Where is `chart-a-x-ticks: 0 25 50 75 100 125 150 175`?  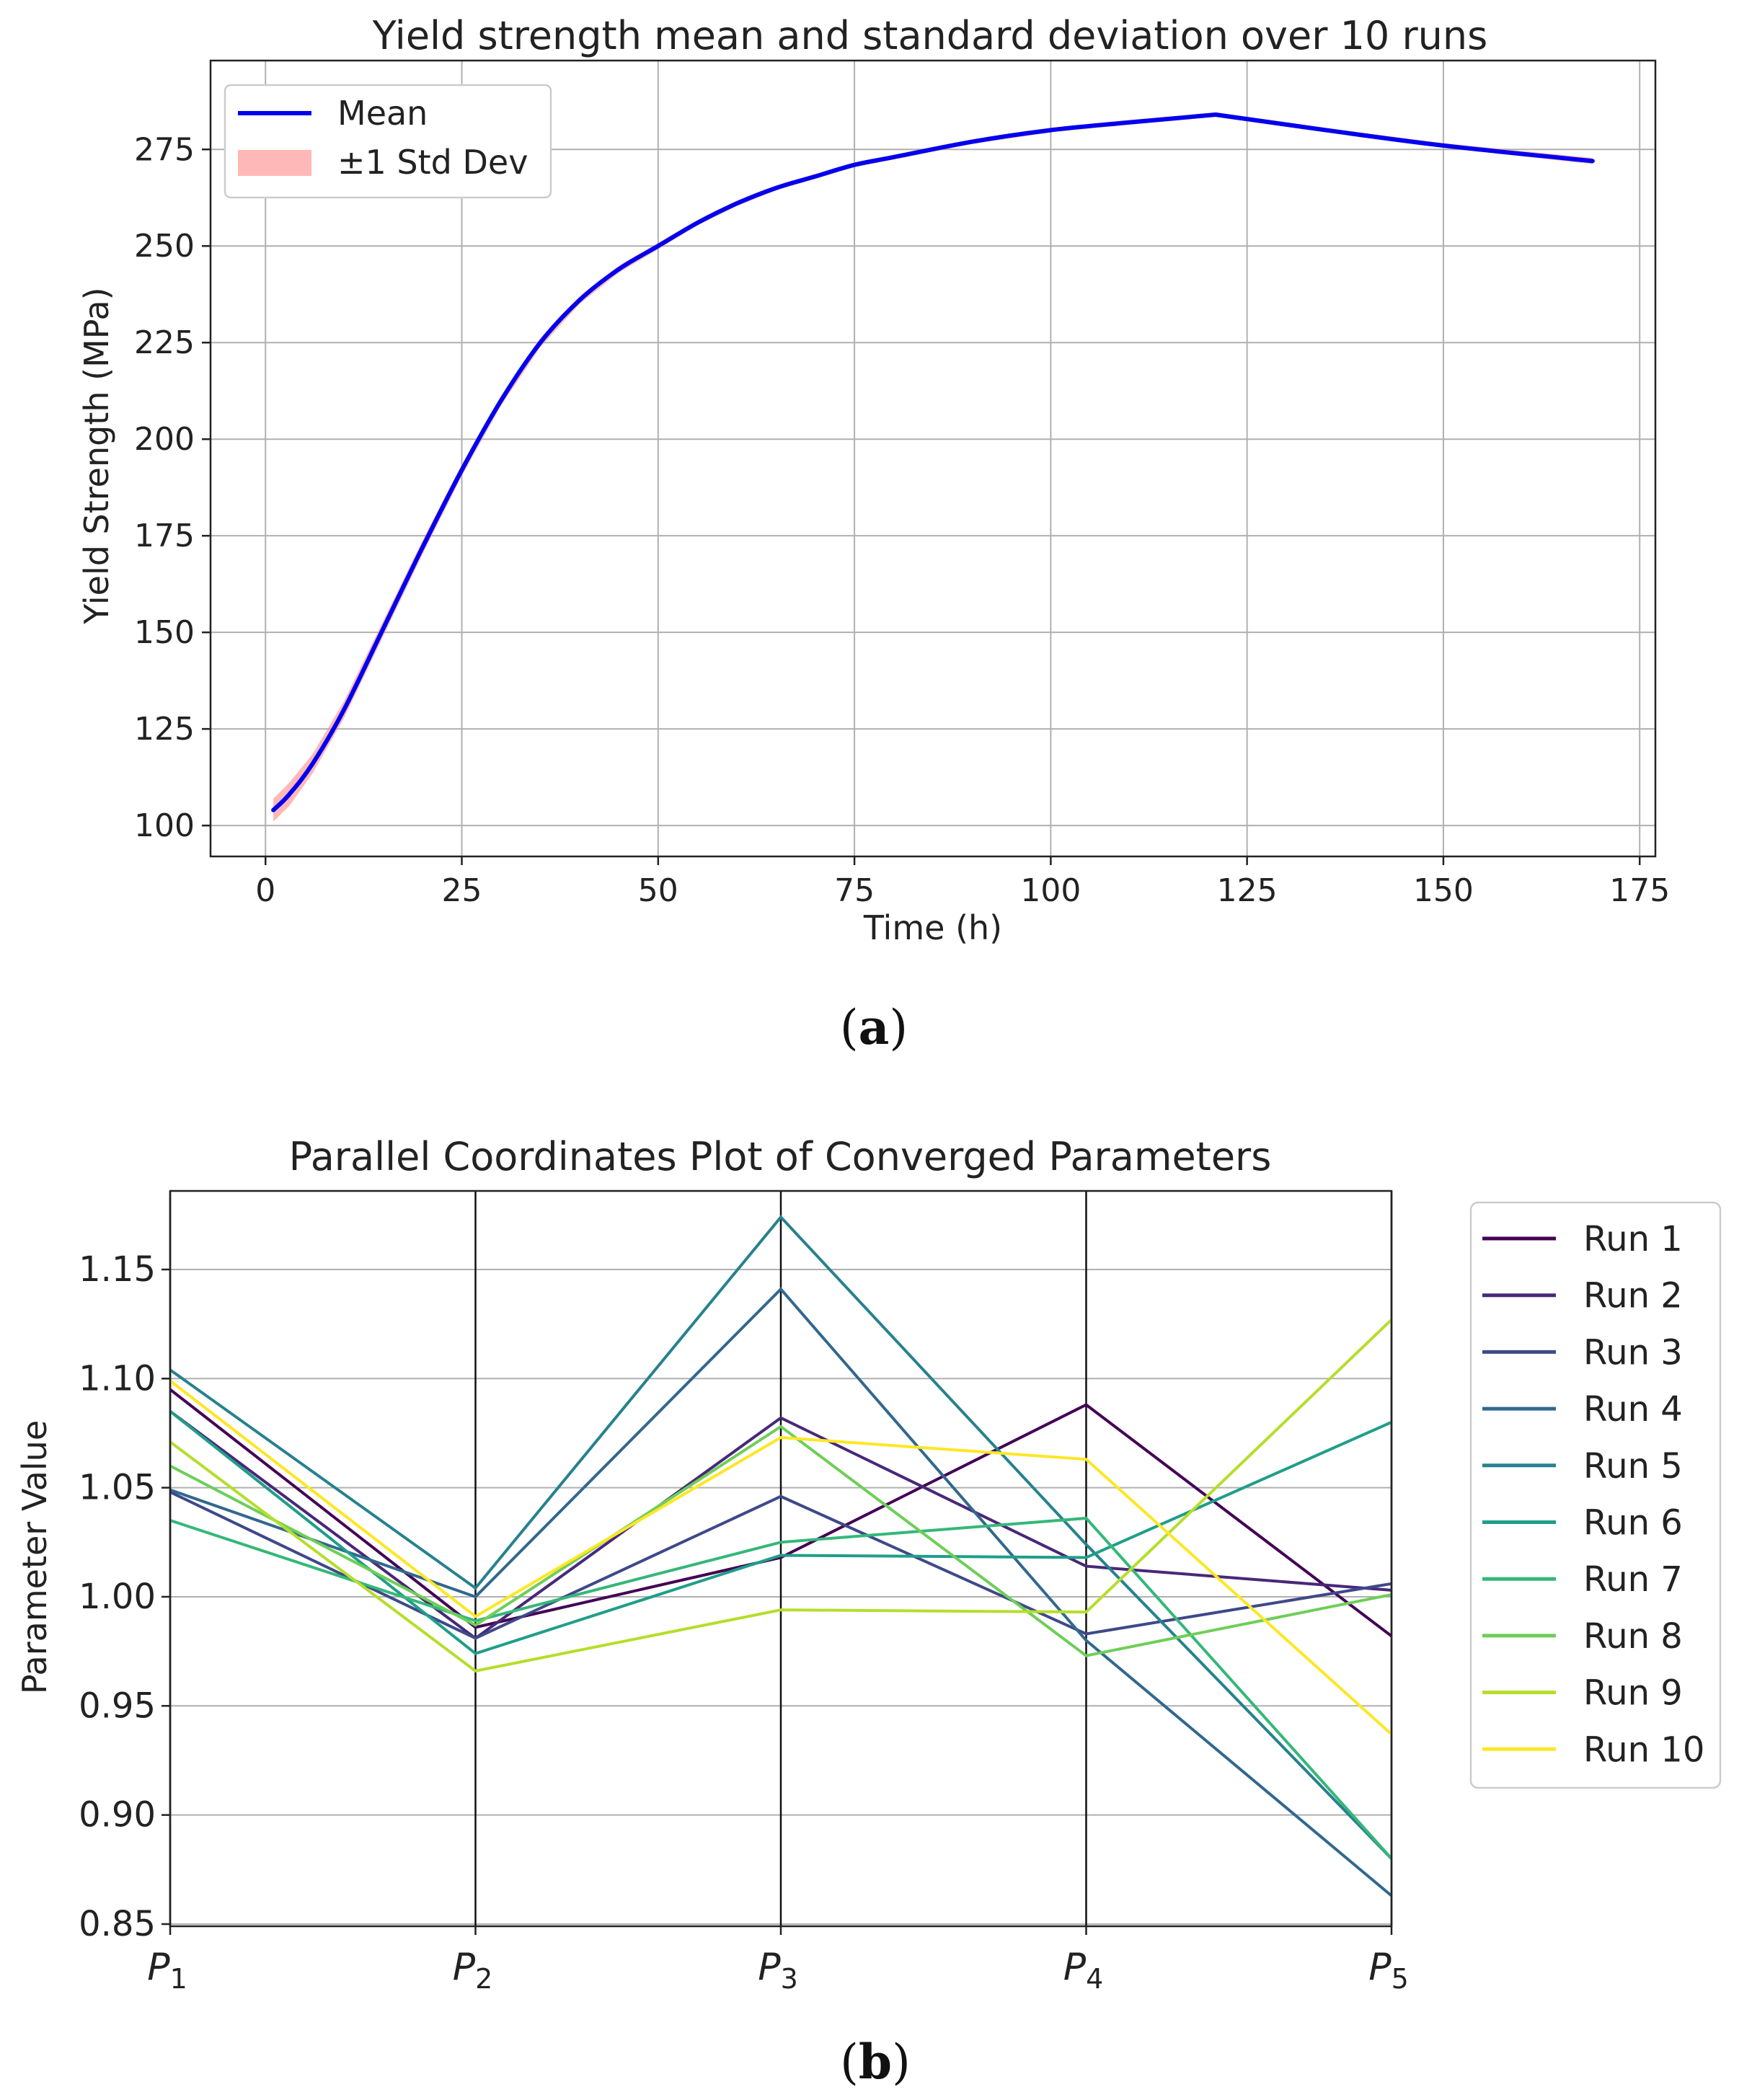 chart-a-x-ticks: 0 25 50 75 100 125 150 175 is located at coordinates (963, 883).